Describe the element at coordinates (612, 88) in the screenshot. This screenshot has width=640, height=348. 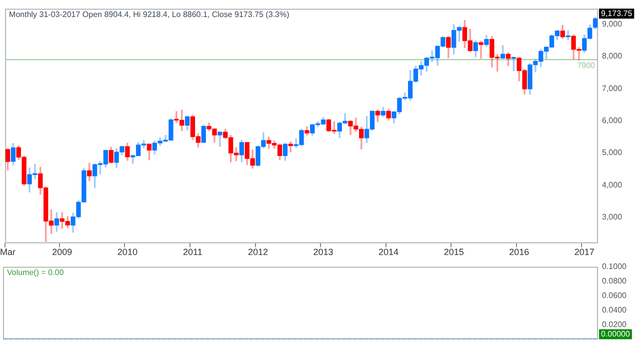
I see `y-tick-label: 7,000` at that location.